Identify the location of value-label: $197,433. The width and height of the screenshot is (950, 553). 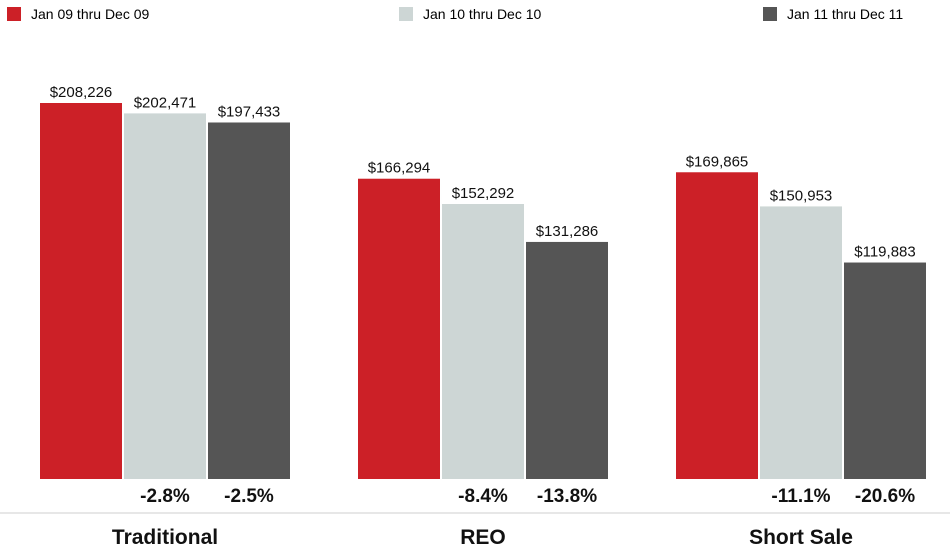
(249, 111).